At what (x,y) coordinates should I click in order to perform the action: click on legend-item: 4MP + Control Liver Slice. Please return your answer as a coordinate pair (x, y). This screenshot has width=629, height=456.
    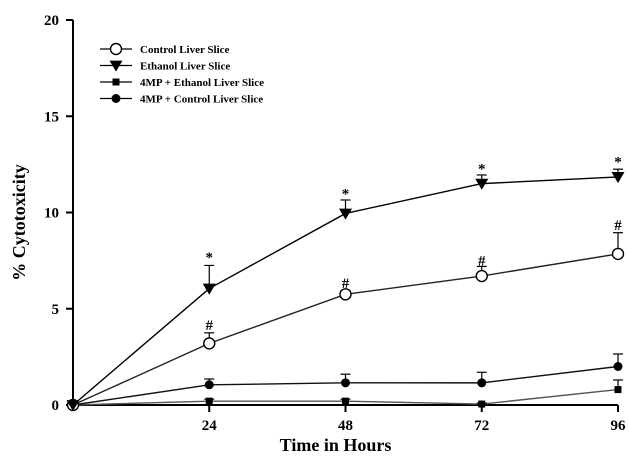
    Looking at the image, I should click on (181, 100).